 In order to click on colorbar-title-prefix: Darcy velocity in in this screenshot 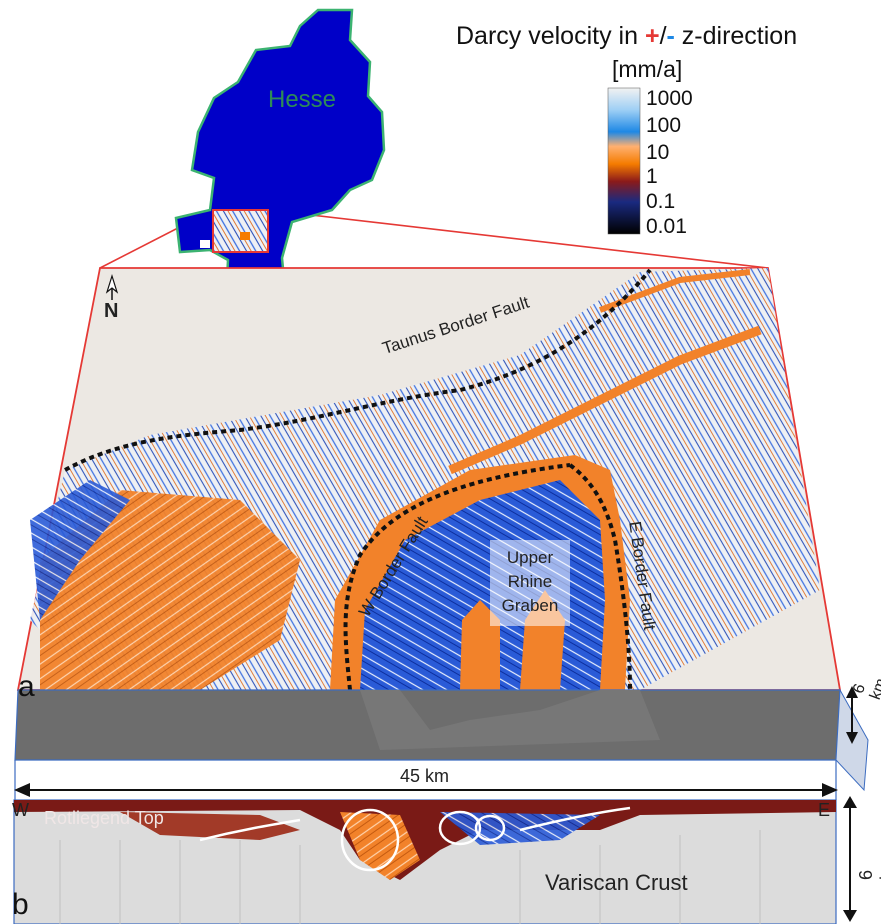, I will do `click(550, 36)`.